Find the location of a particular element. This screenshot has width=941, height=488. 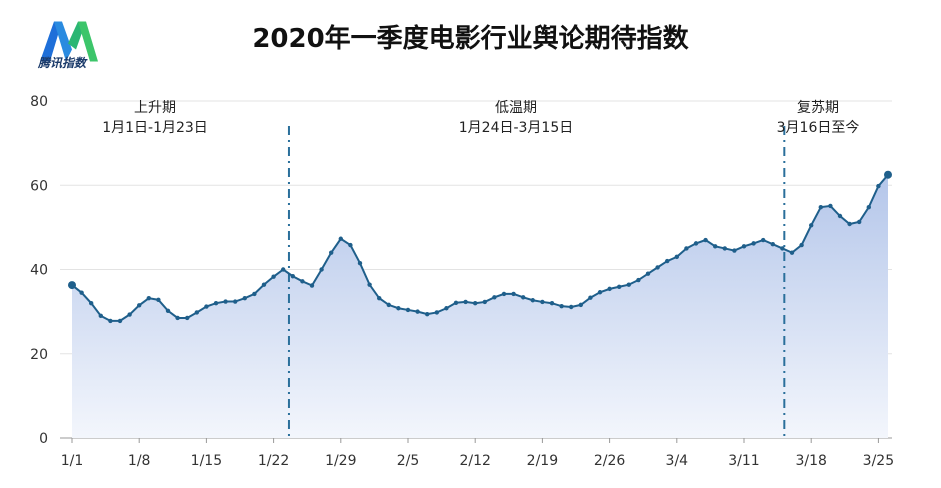

phase-name: 上升期 is located at coordinates (155, 108).